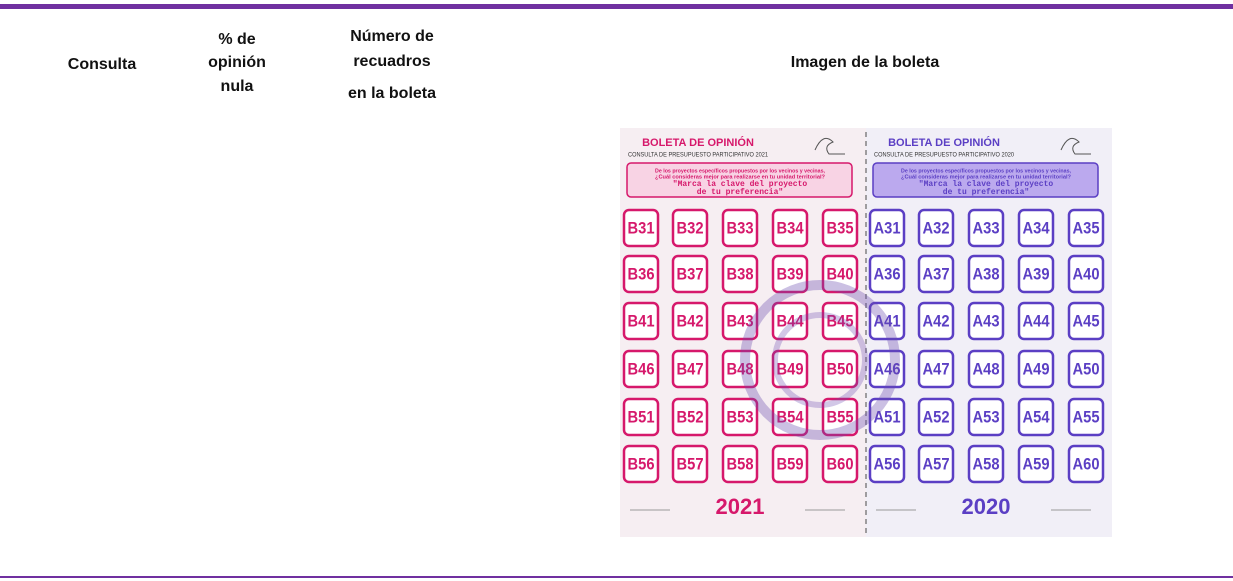 The image size is (1233, 581). I want to click on code-label: B36, so click(641, 273).